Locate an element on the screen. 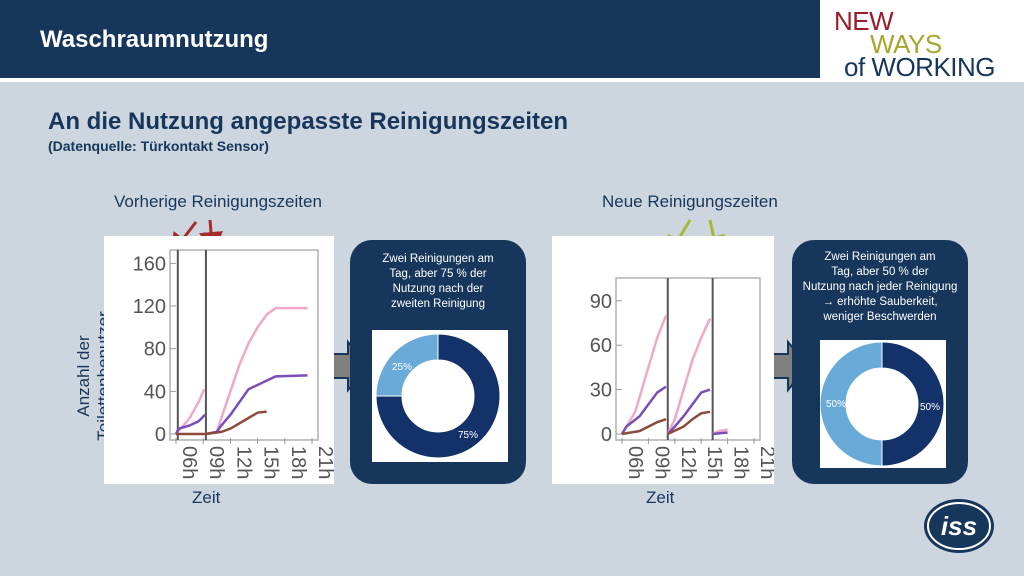 Image resolution: width=1024 pixels, height=576 pixels. right-info-line: Nutzung nach jeder Reinigung is located at coordinates (880, 287).